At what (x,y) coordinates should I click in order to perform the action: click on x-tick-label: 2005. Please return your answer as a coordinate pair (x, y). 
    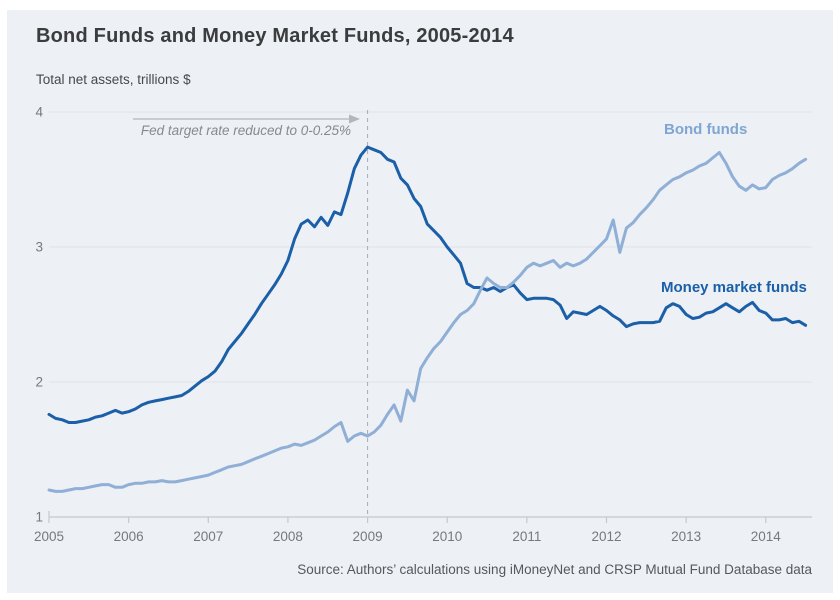
    Looking at the image, I should click on (49, 536).